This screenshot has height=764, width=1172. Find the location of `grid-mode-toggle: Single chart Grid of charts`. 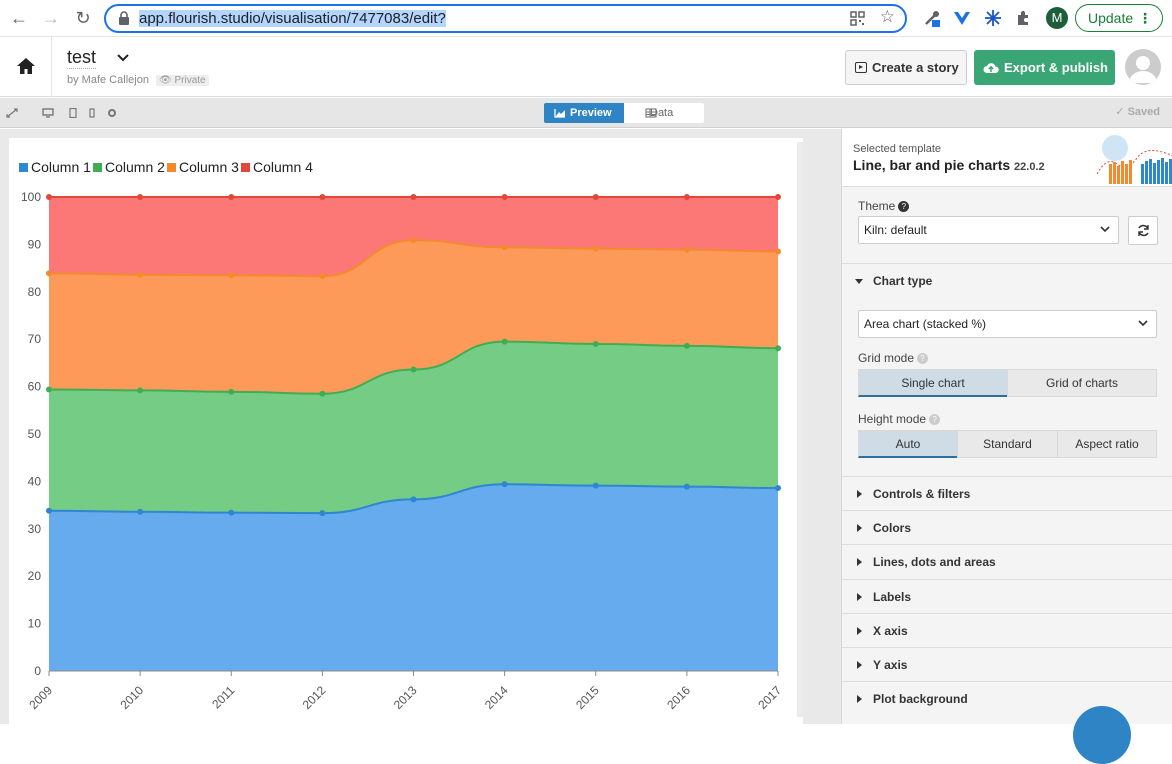

grid-mode-toggle: Single chart Grid of charts is located at coordinates (1007, 383).